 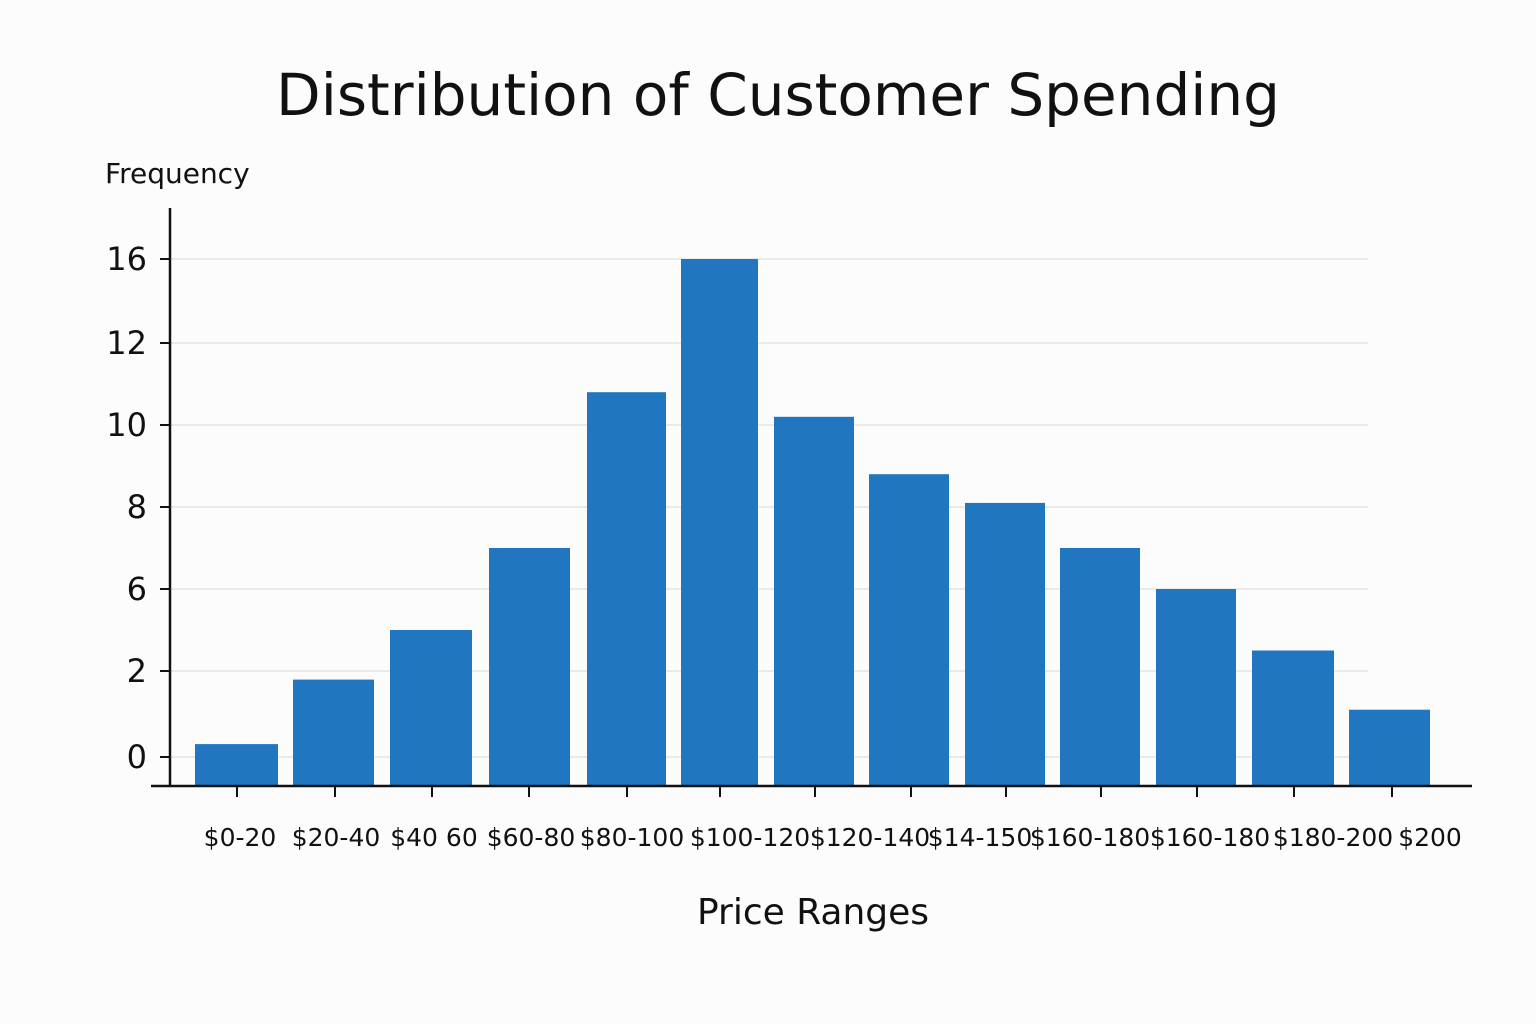 I want to click on x-tick-label: $20-40, so click(x=336, y=837).